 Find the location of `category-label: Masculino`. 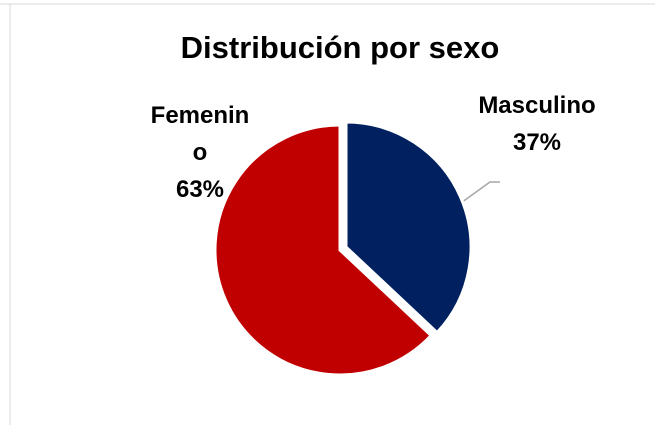

category-label: Masculino is located at coordinates (537, 105).